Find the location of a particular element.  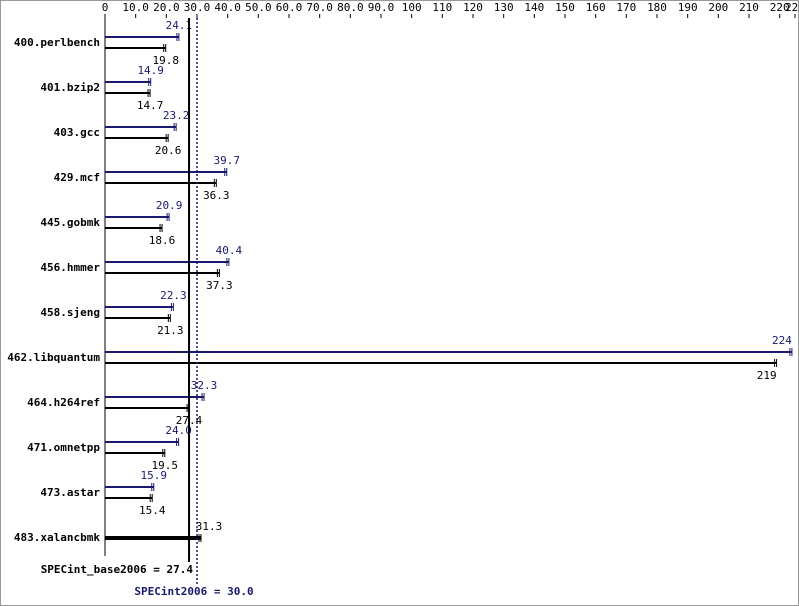

value-label: 15.9 is located at coordinates (154, 475).